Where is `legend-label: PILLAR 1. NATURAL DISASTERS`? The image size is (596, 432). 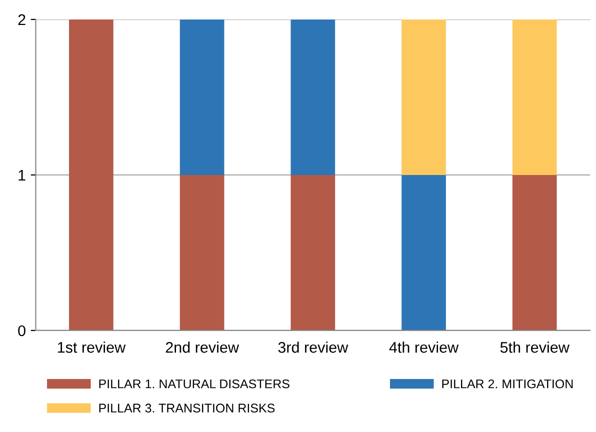
legend-label: PILLAR 1. NATURAL DISASTERS is located at coordinates (194, 383).